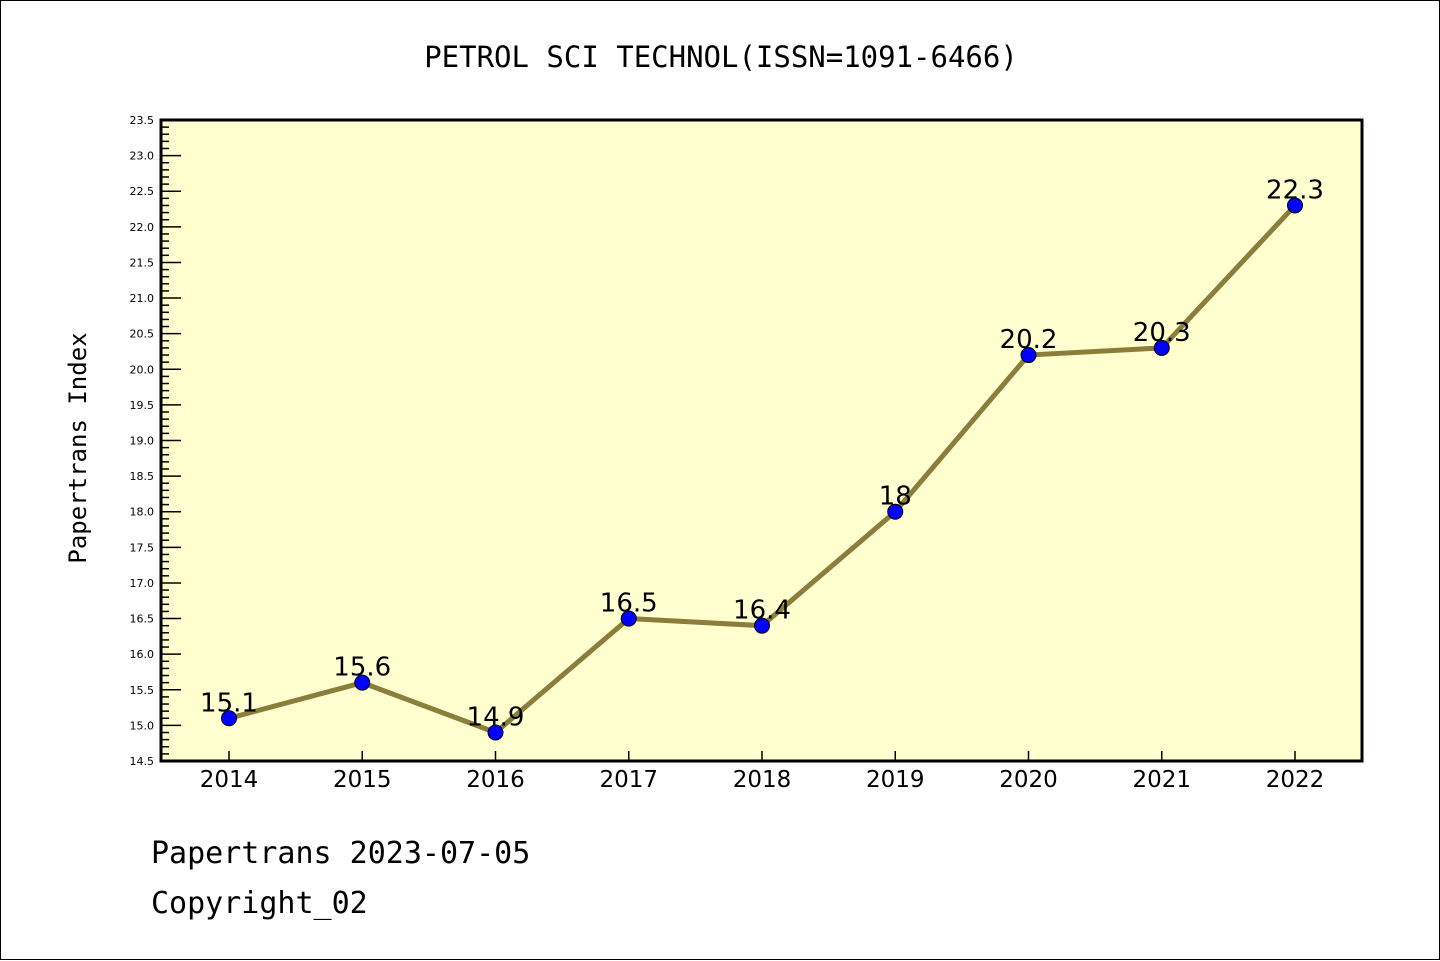 Image resolution: width=1440 pixels, height=961 pixels. What do you see at coordinates (142, 262) in the screenshot?
I see `y-tick-label: 21.5` at bounding box center [142, 262].